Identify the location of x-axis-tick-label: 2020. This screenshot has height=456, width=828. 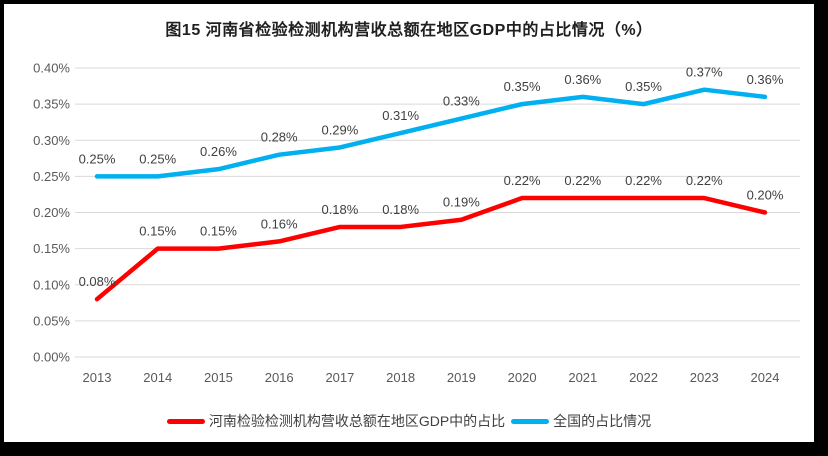
(522, 377).